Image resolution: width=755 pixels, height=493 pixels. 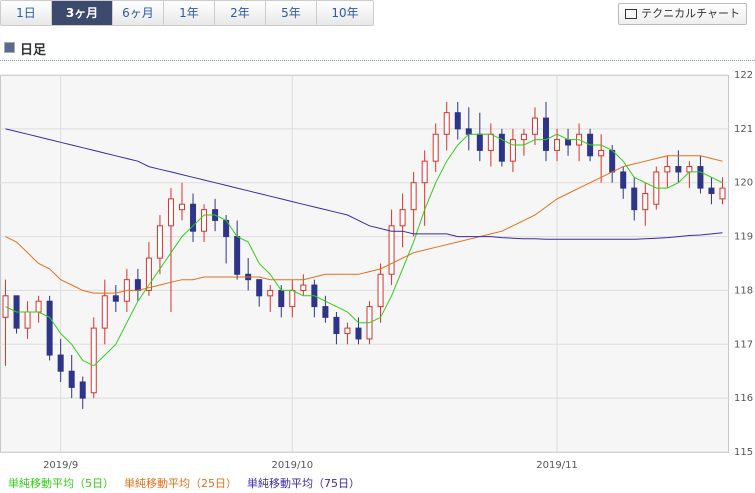 I want to click on chart-heading: 日足, so click(x=25, y=48).